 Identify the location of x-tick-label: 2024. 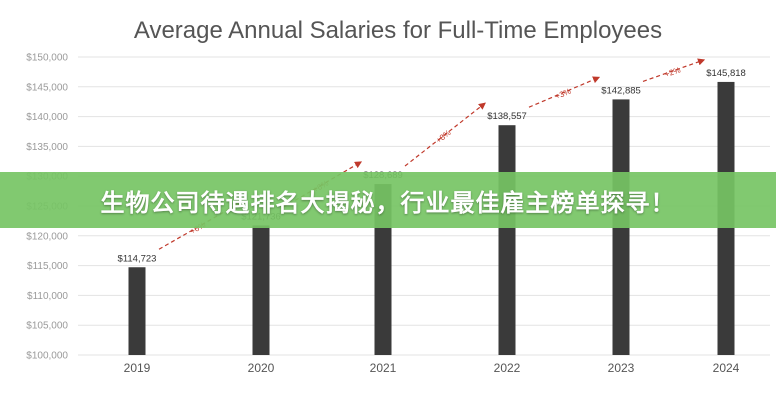
(726, 368).